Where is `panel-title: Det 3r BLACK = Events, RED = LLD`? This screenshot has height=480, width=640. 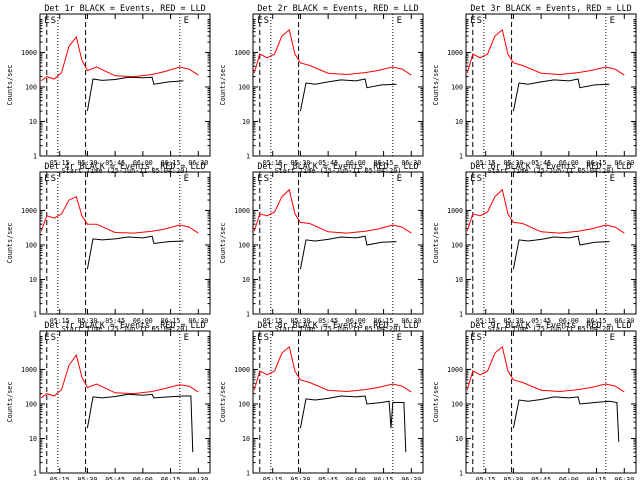
panel-title: Det 3r BLACK = Events, RED = LLD is located at coordinates (550, 8).